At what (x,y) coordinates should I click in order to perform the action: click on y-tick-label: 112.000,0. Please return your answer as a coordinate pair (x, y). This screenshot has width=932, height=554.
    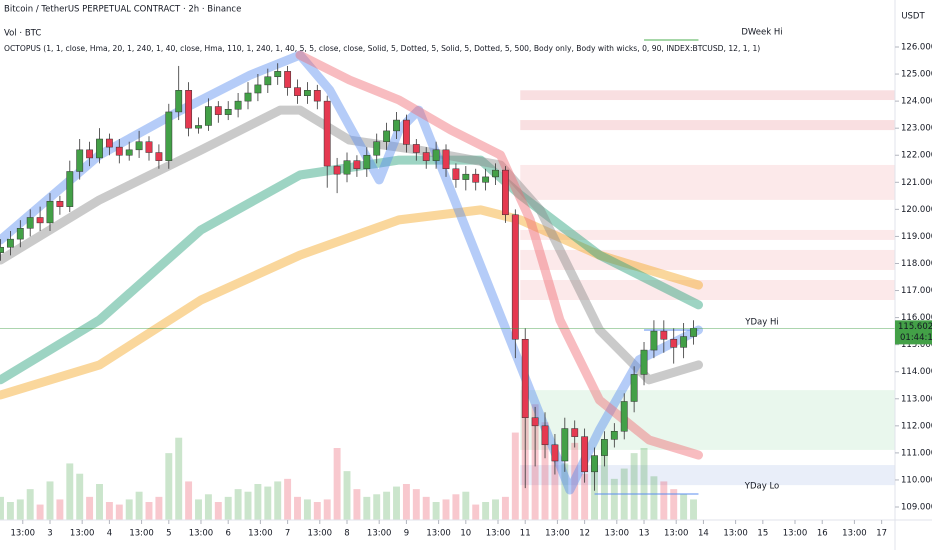
    Looking at the image, I should click on (916, 426).